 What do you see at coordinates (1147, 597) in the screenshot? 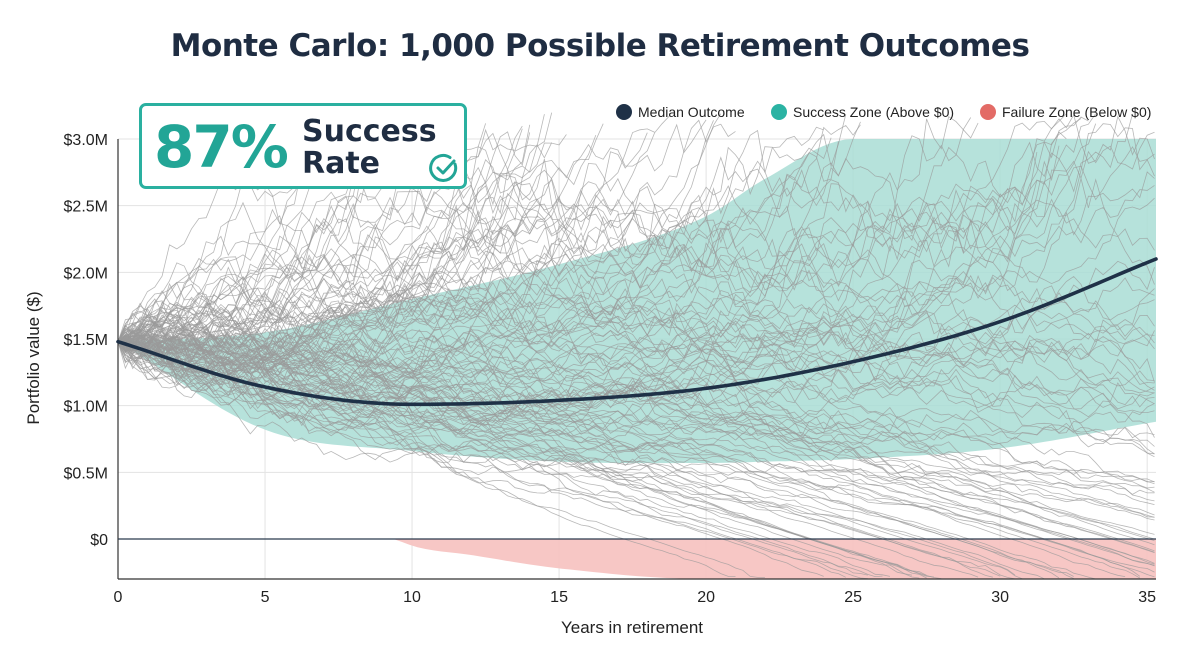
I see `x-tick-label: 35` at bounding box center [1147, 597].